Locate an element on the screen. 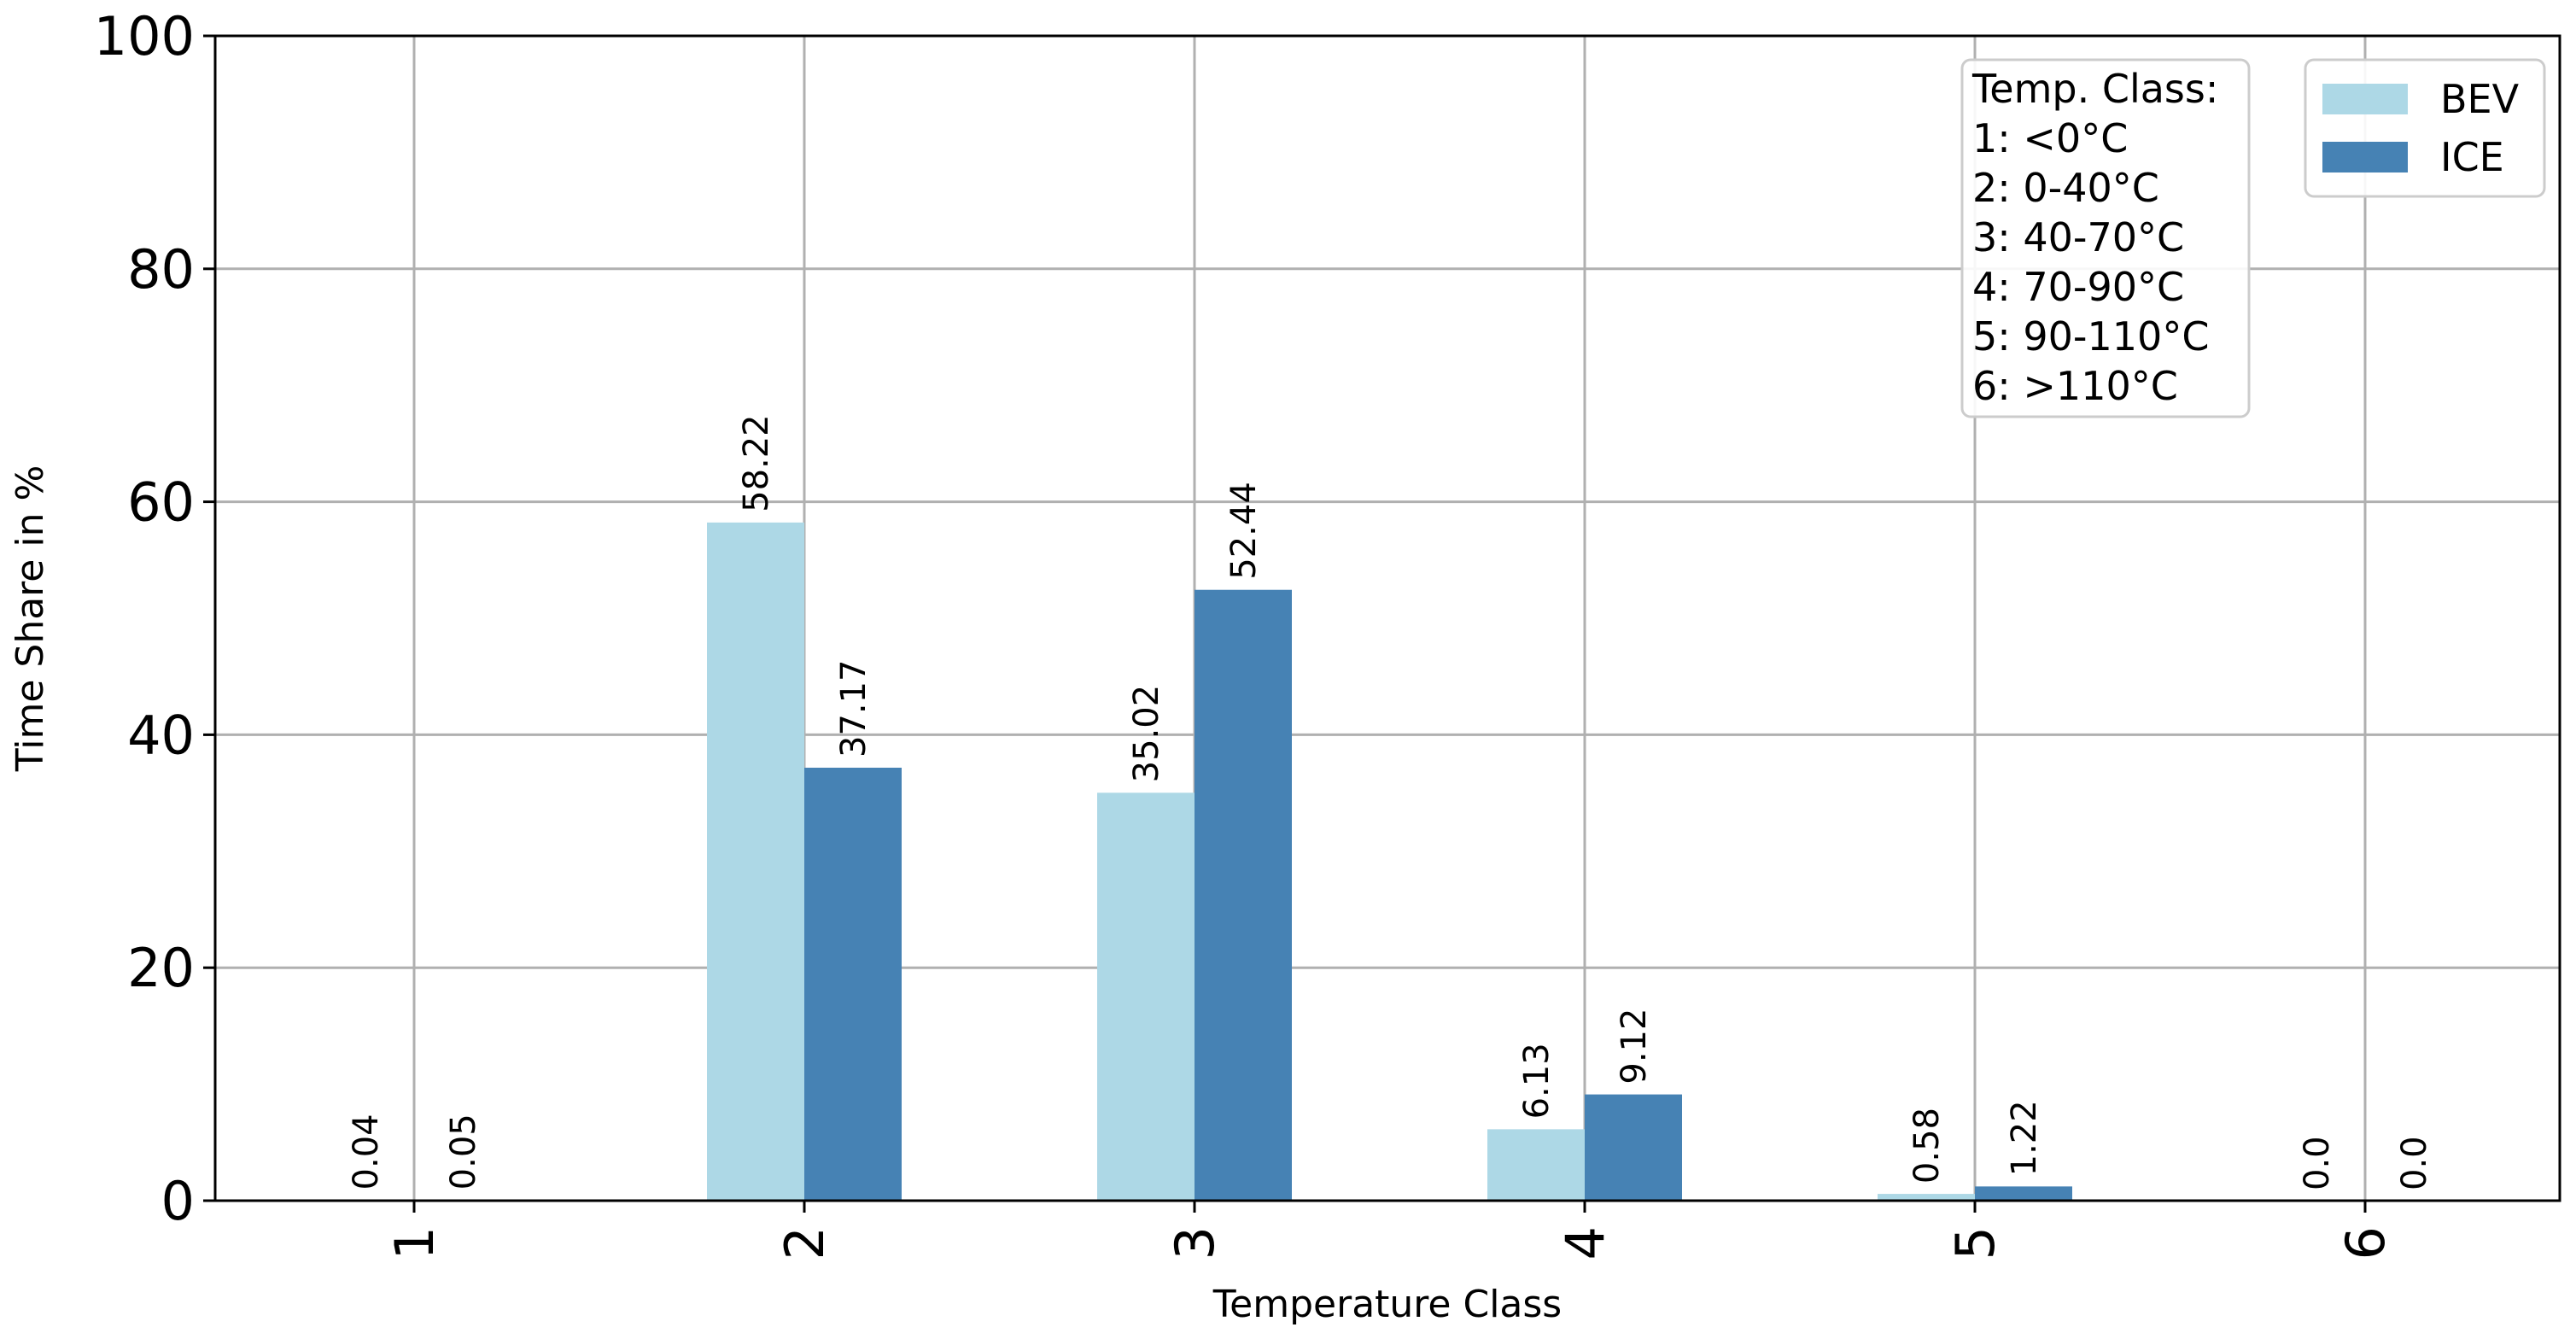 The width and height of the screenshot is (2576, 1339). x-tick-label: 3 is located at coordinates (1195, 1243).